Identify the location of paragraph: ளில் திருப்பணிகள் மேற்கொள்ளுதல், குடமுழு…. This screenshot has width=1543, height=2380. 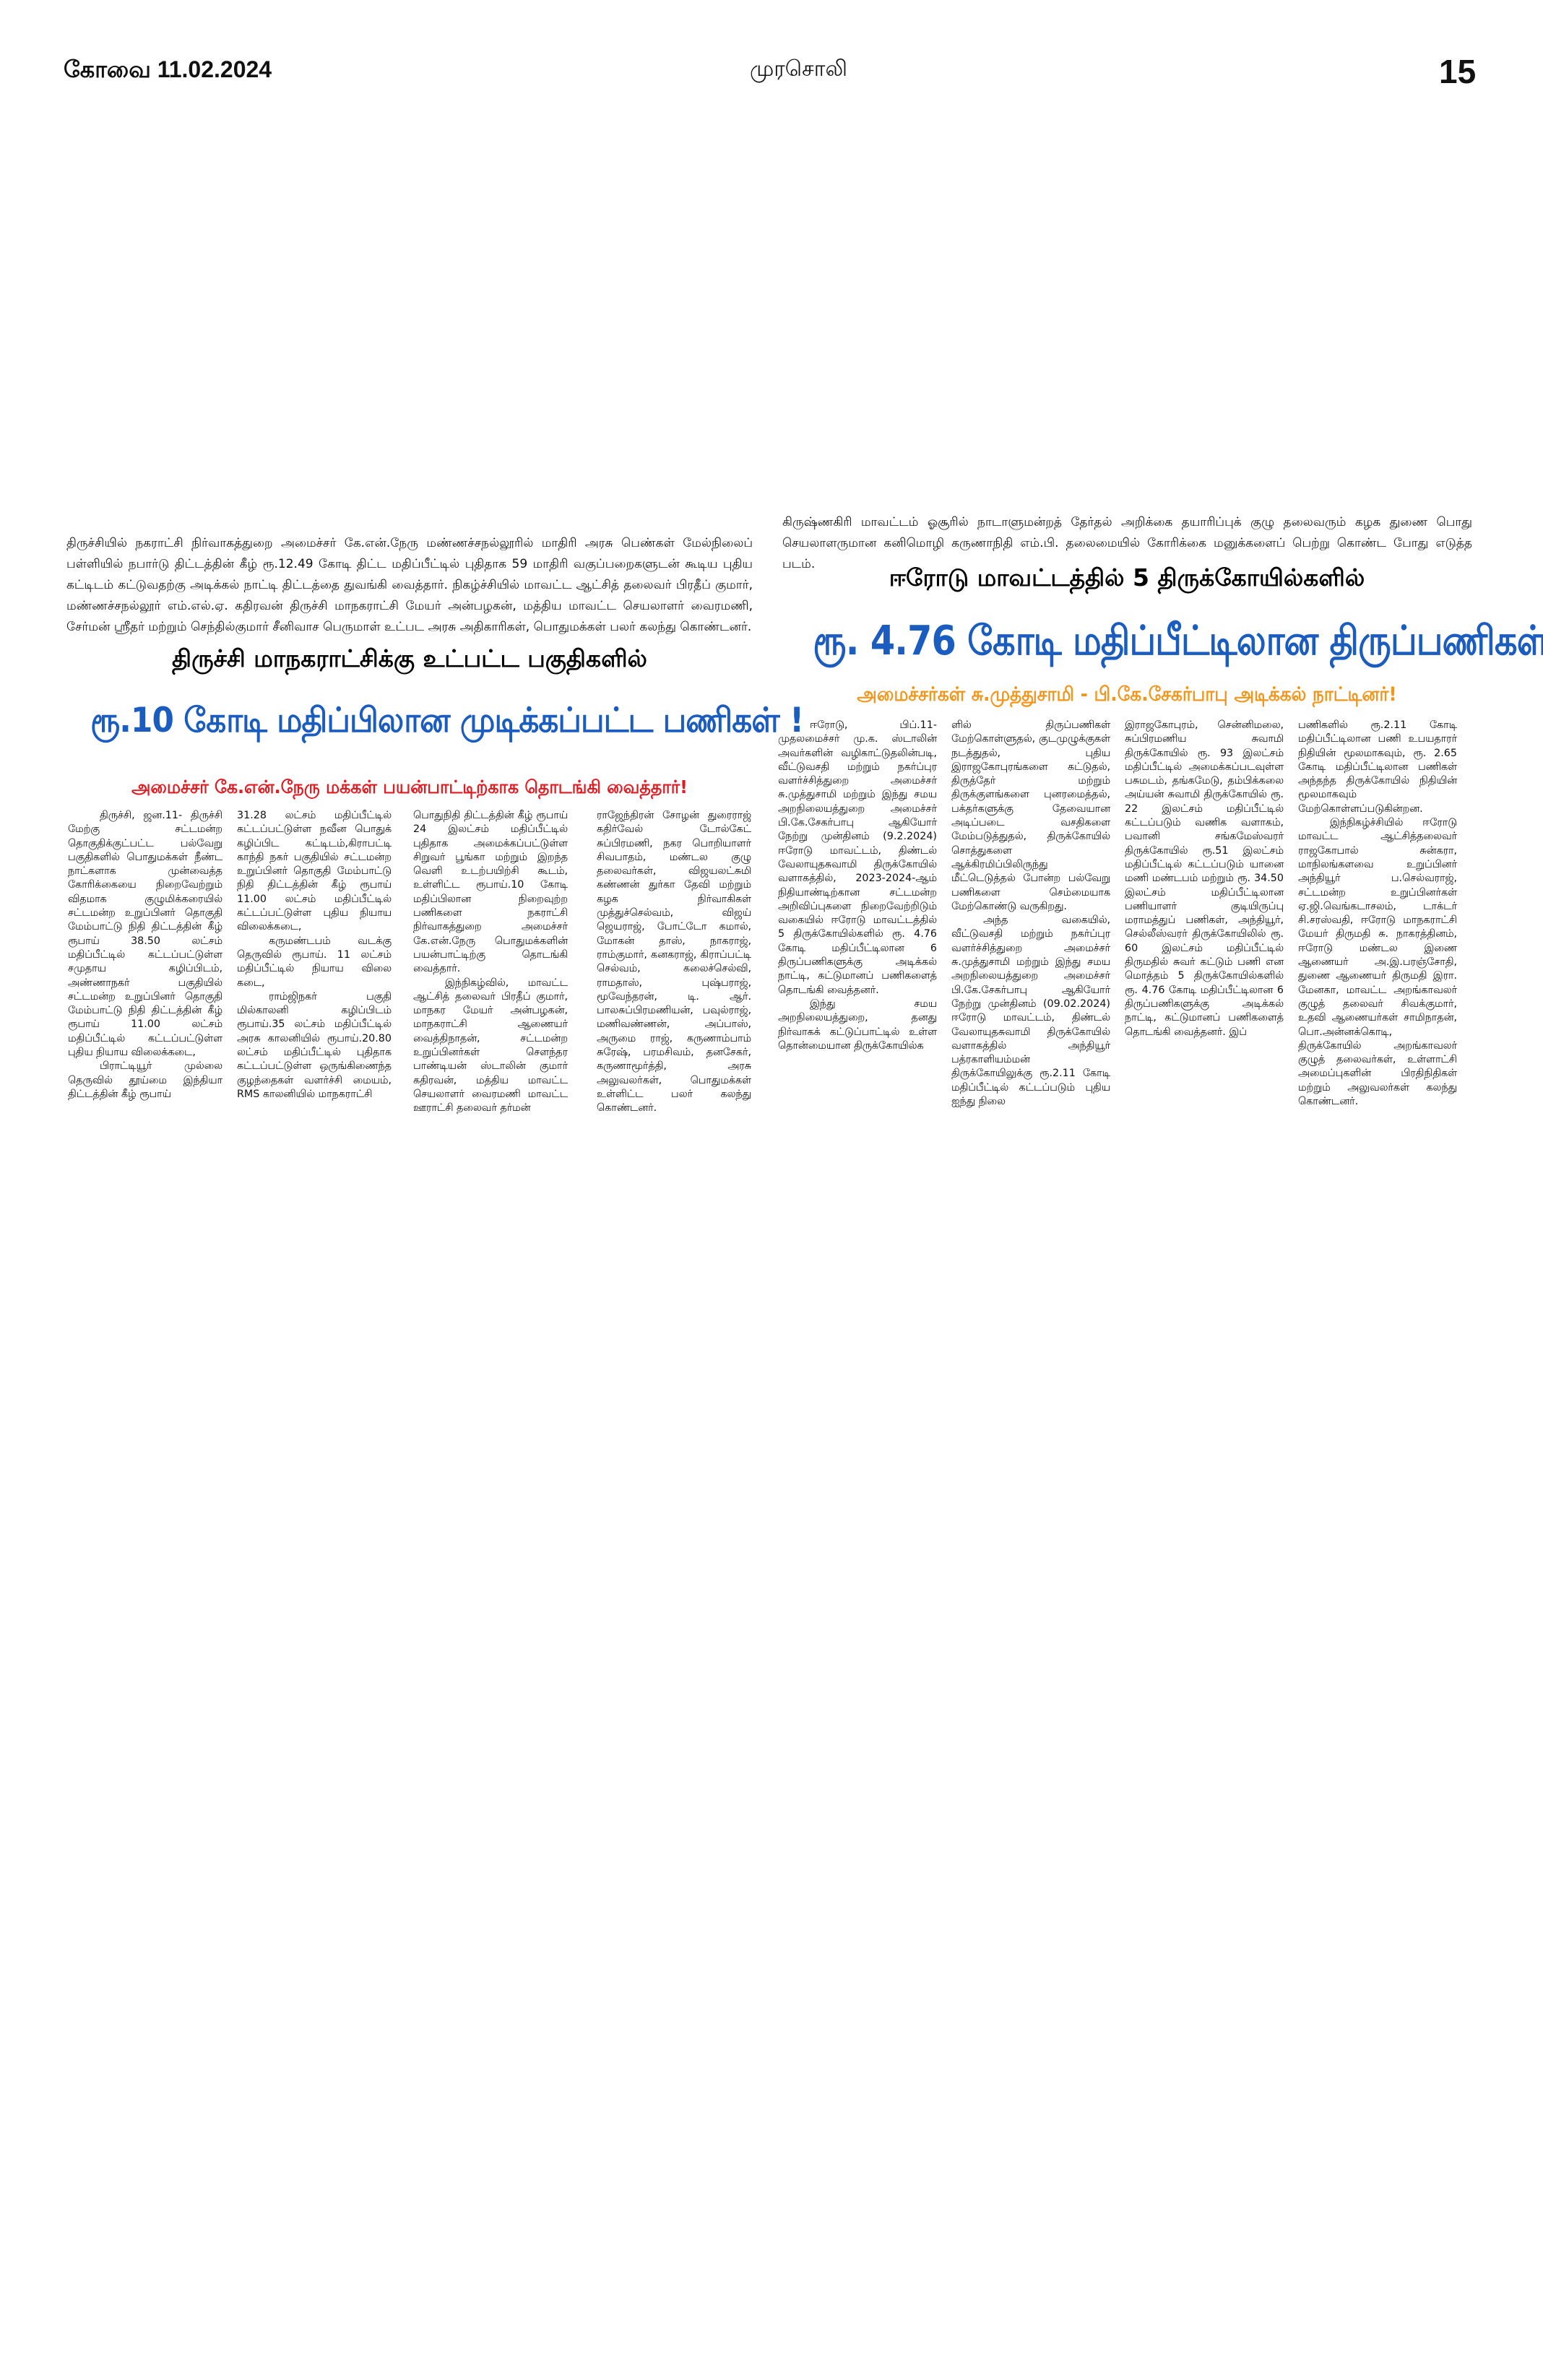
(1030, 815).